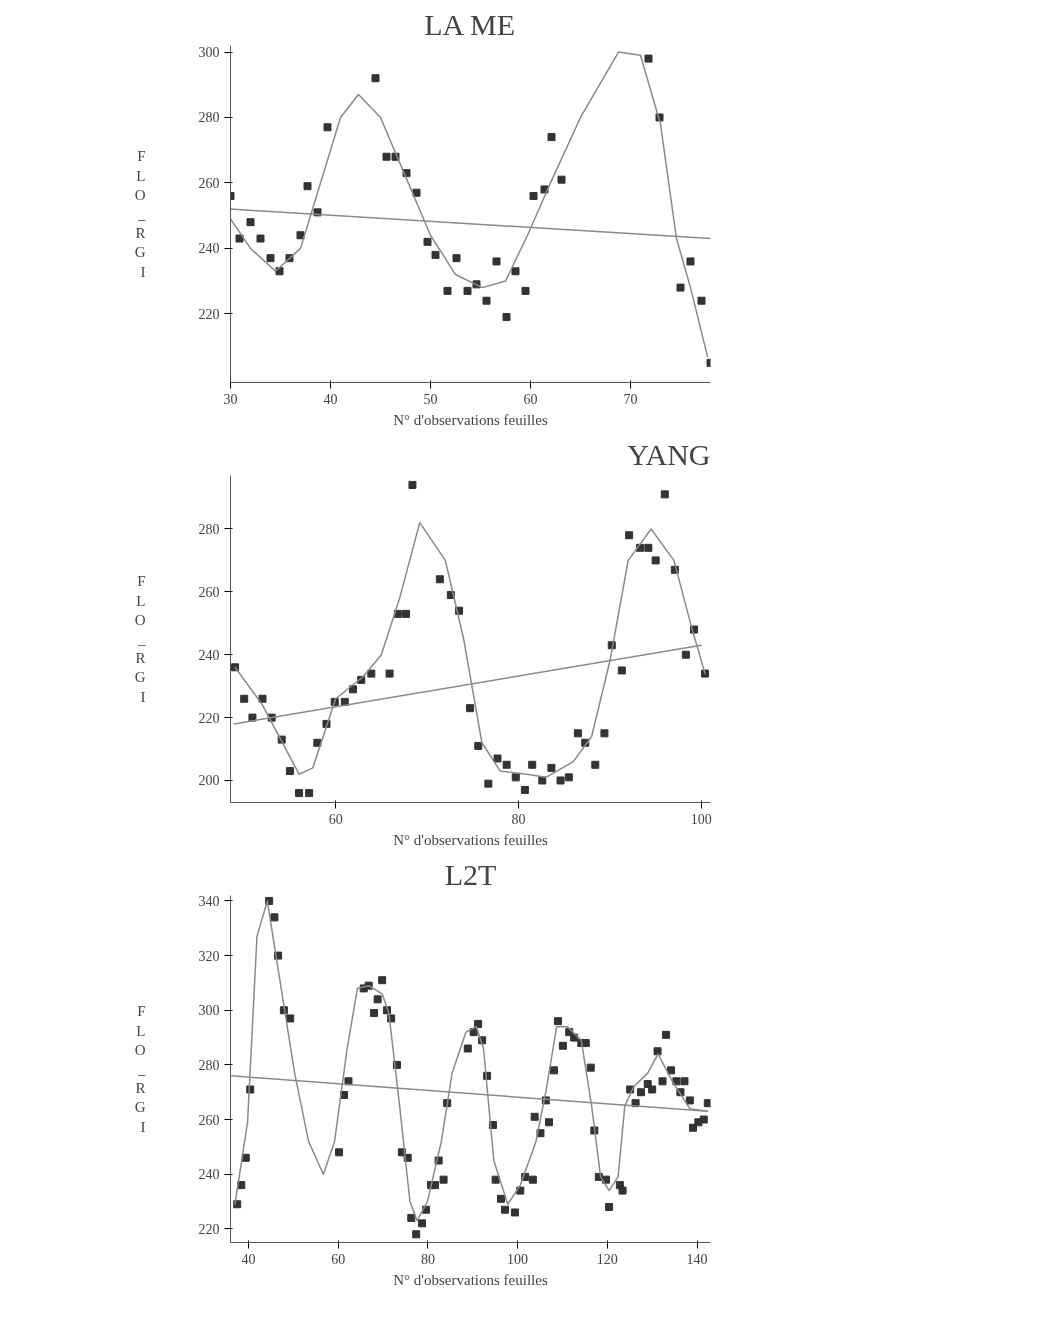  Describe the element at coordinates (470, 24) in the screenshot. I see `chart-title: LA ME` at that location.